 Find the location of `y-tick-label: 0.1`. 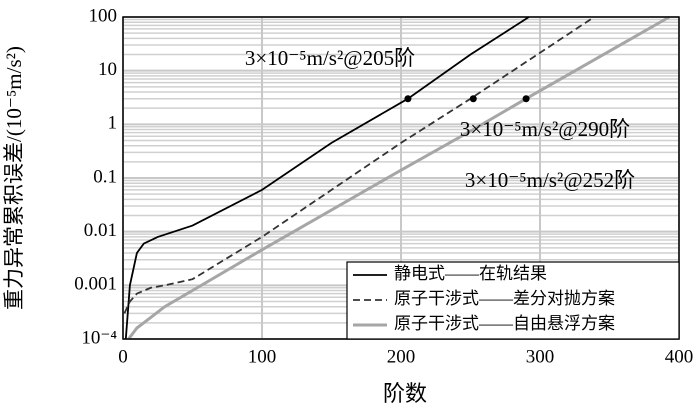

y-tick-label: 0.1 is located at coordinates (105, 176).